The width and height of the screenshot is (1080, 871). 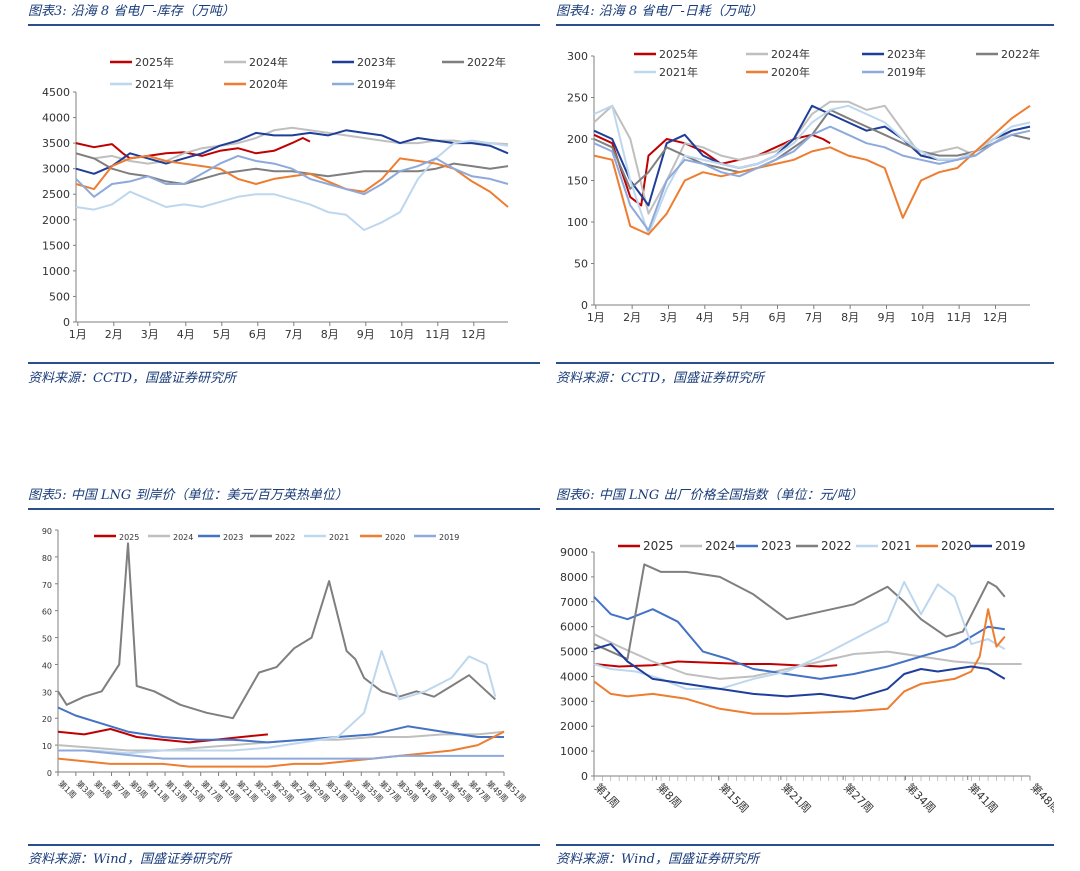 What do you see at coordinates (292, 145) in the screenshot?
I see `series-line-2024年` at bounding box center [292, 145].